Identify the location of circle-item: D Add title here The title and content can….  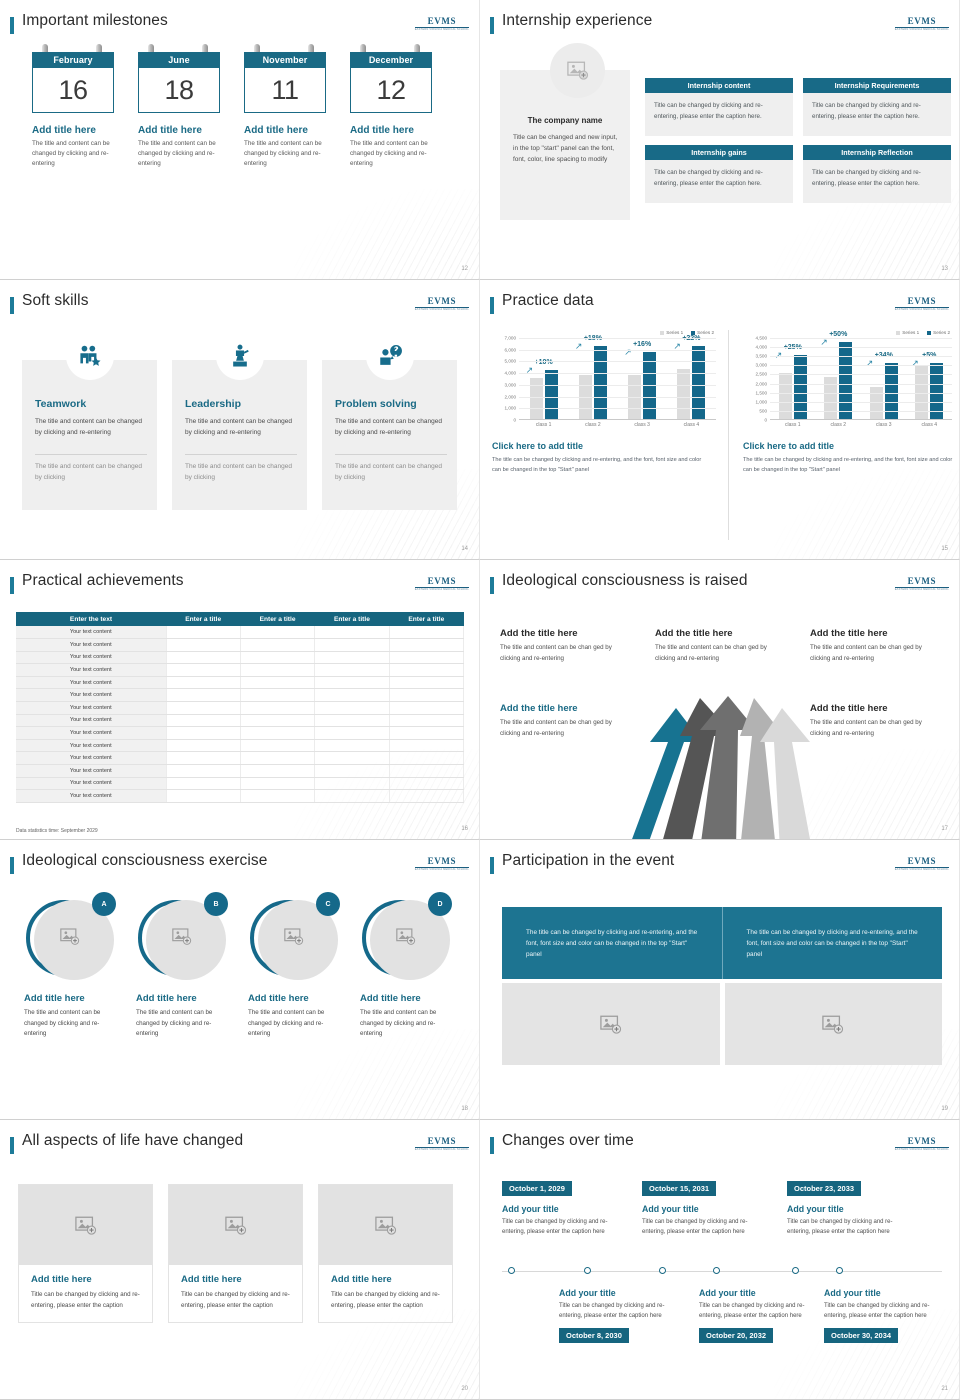
(406, 966).